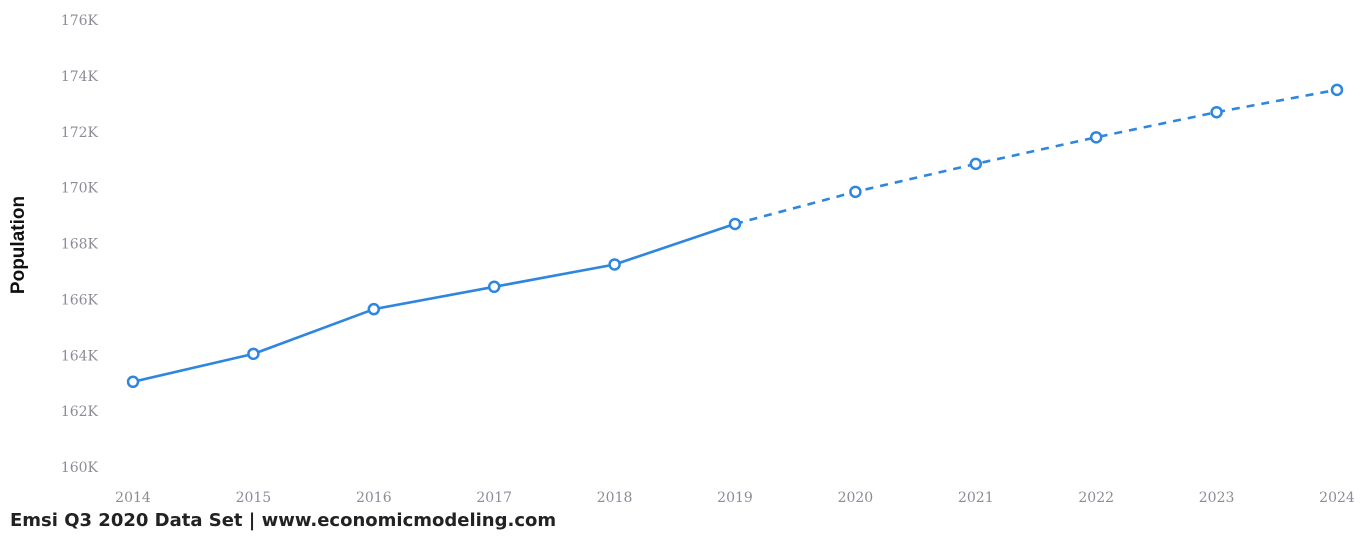 The width and height of the screenshot is (1372, 537). I want to click on series-line-actual, so click(434, 303).